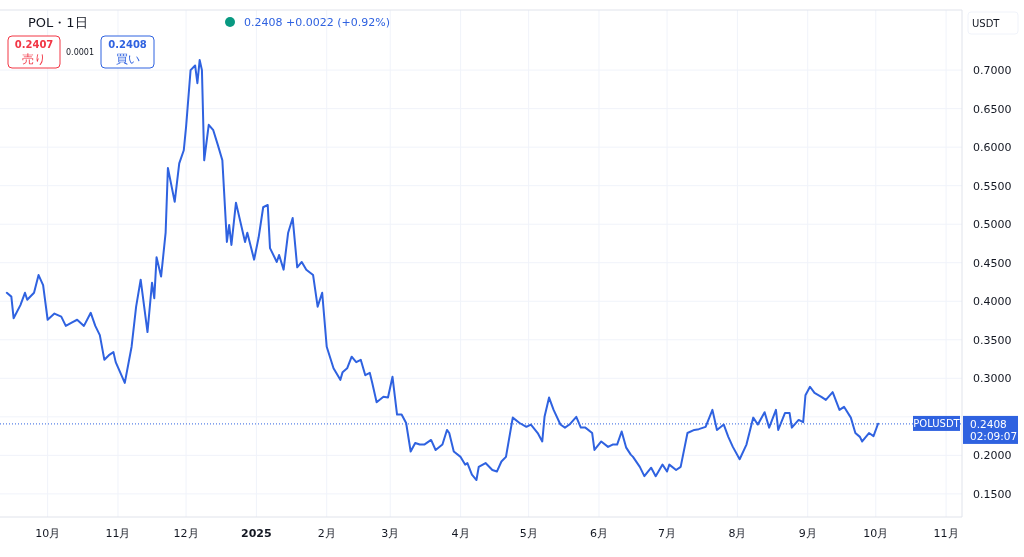 This screenshot has width=1024, height=557. What do you see at coordinates (598, 533) in the screenshot?
I see `x-tick-label: 6月` at bounding box center [598, 533].